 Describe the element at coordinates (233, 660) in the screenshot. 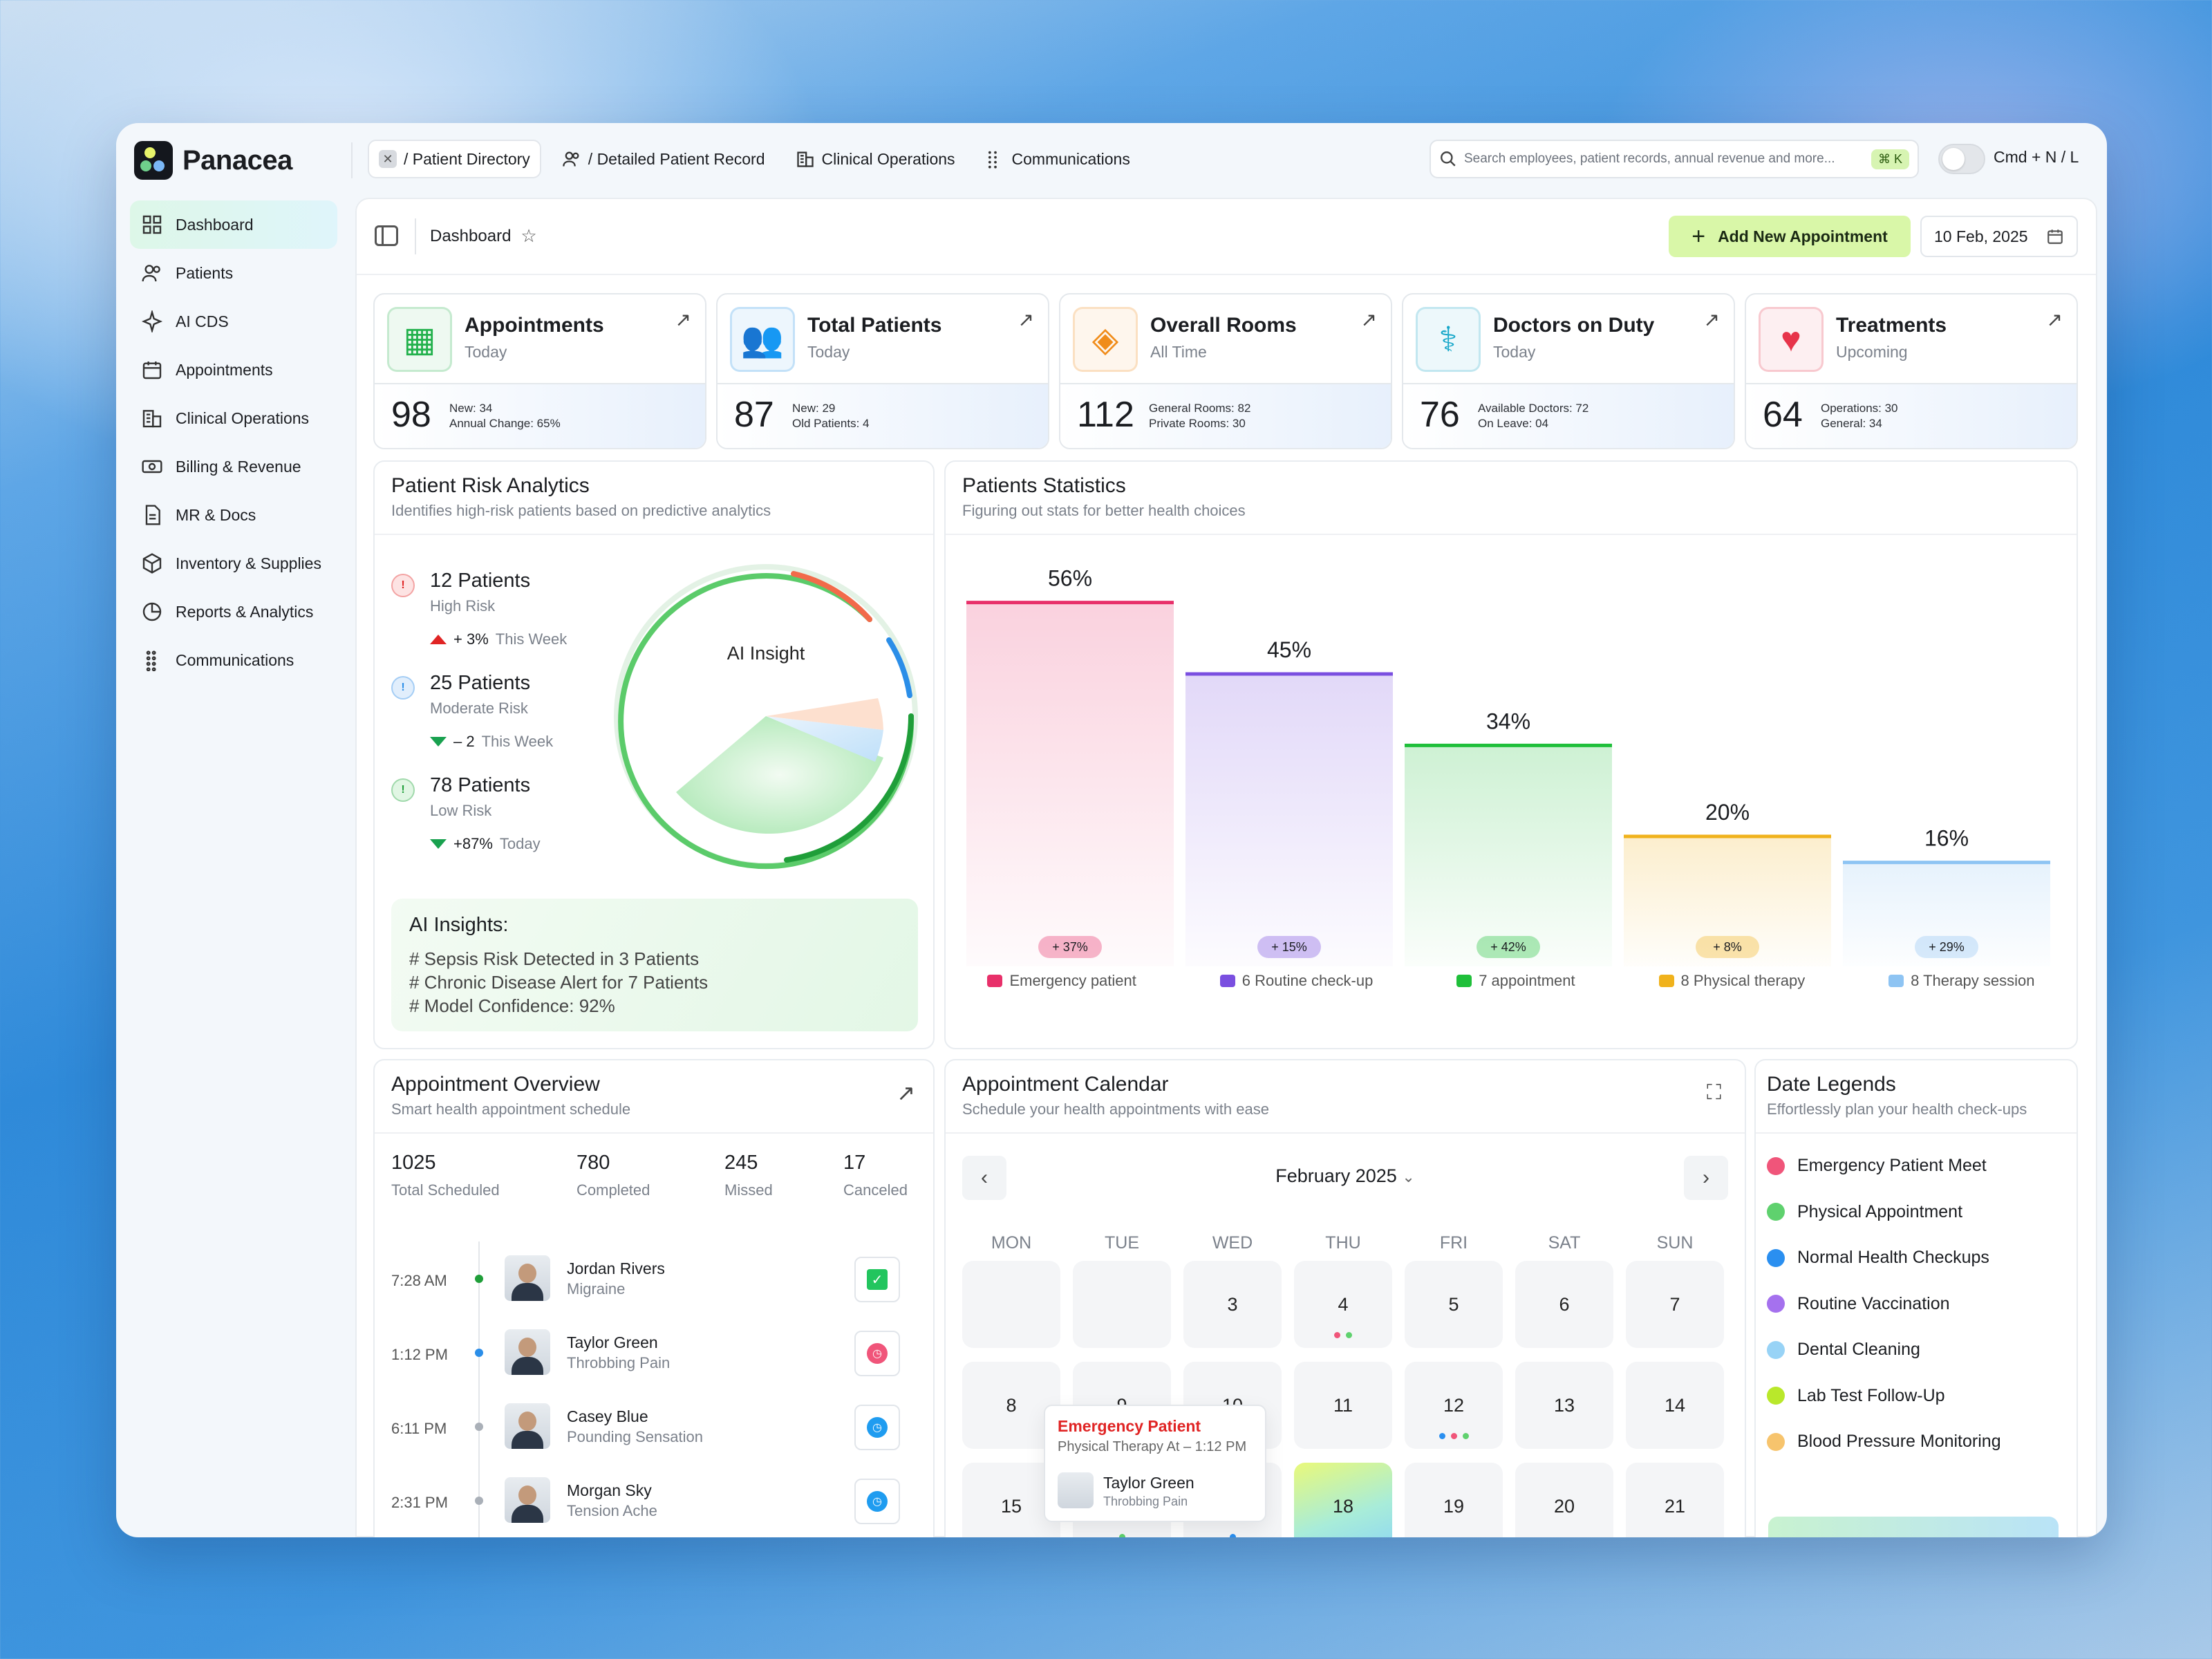

I see `sidebar-item-communications: Communications` at that location.